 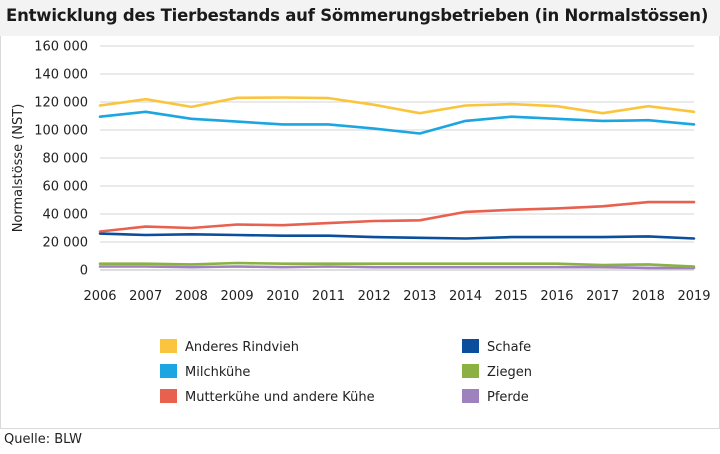 What do you see at coordinates (84, 271) in the screenshot?
I see `y-tick-label: 0` at bounding box center [84, 271].